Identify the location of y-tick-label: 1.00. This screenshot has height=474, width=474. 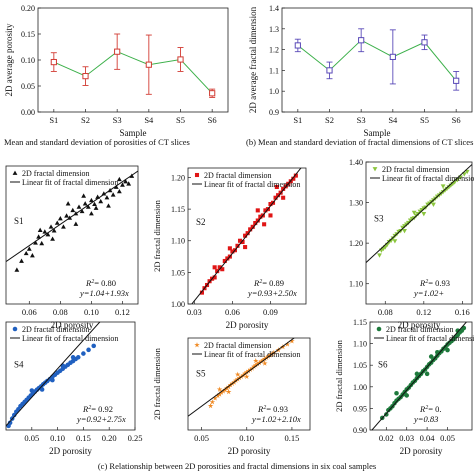
(360, 387).